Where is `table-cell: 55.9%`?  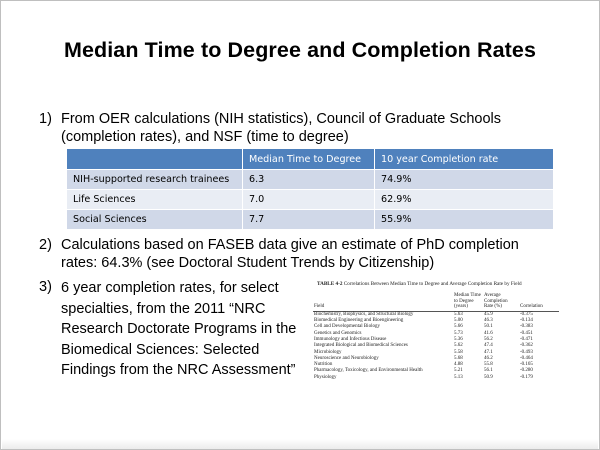 table-cell: 55.9% is located at coordinates (463, 219).